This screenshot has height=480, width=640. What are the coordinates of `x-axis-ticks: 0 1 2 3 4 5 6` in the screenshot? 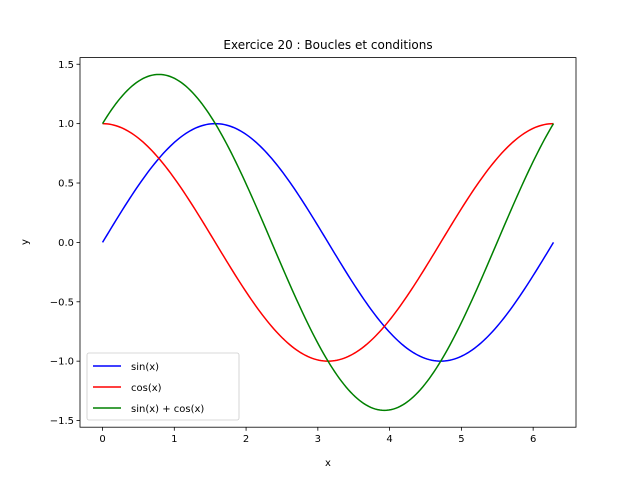 It's located at (317, 436).